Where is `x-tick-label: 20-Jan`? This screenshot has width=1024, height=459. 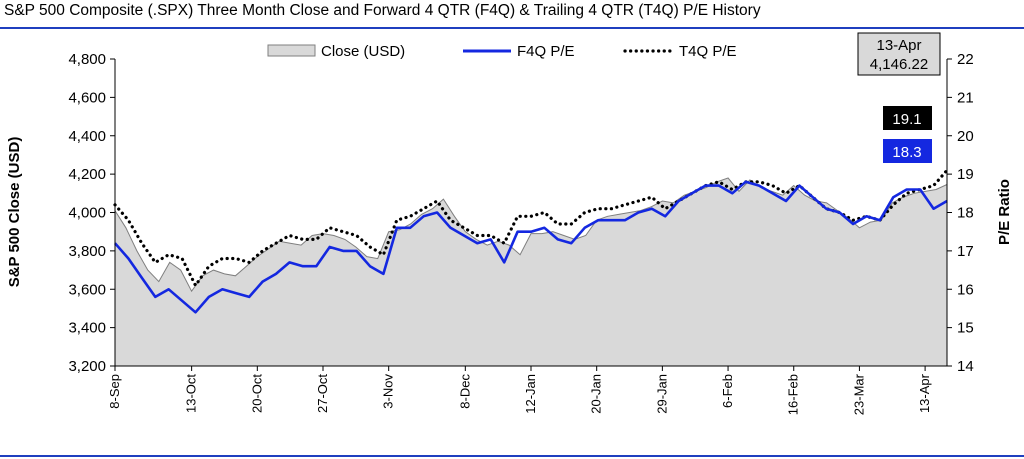 x-tick-label: 20-Jan is located at coordinates (596, 394).